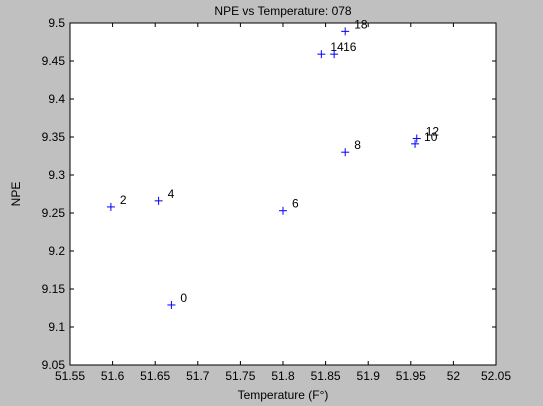 Image resolution: width=543 pixels, height=406 pixels. I want to click on point-label: 16, so click(350, 47).